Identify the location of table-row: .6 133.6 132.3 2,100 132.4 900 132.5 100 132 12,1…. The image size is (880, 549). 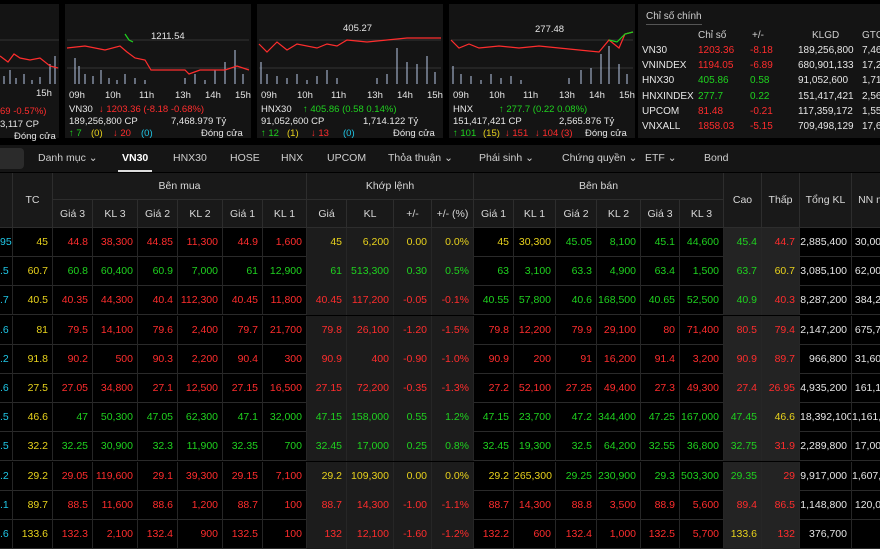
(440, 534).